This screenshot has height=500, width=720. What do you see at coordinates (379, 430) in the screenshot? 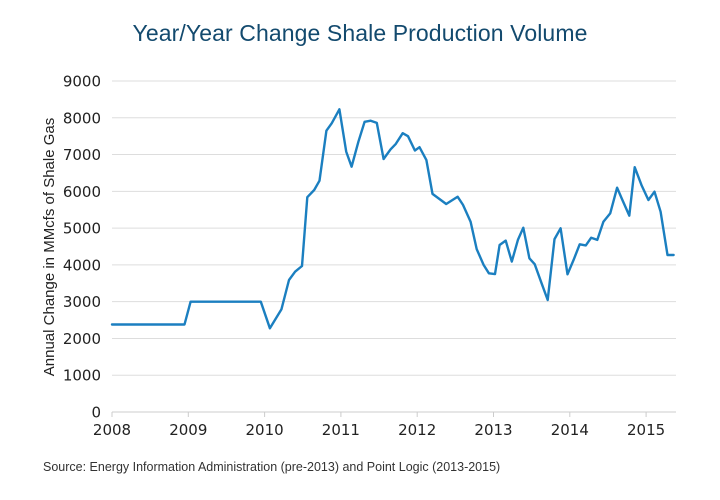
I see `x-tick-labels: 2008 2009 2010 2011 2012 2013 2014 2015` at bounding box center [379, 430].